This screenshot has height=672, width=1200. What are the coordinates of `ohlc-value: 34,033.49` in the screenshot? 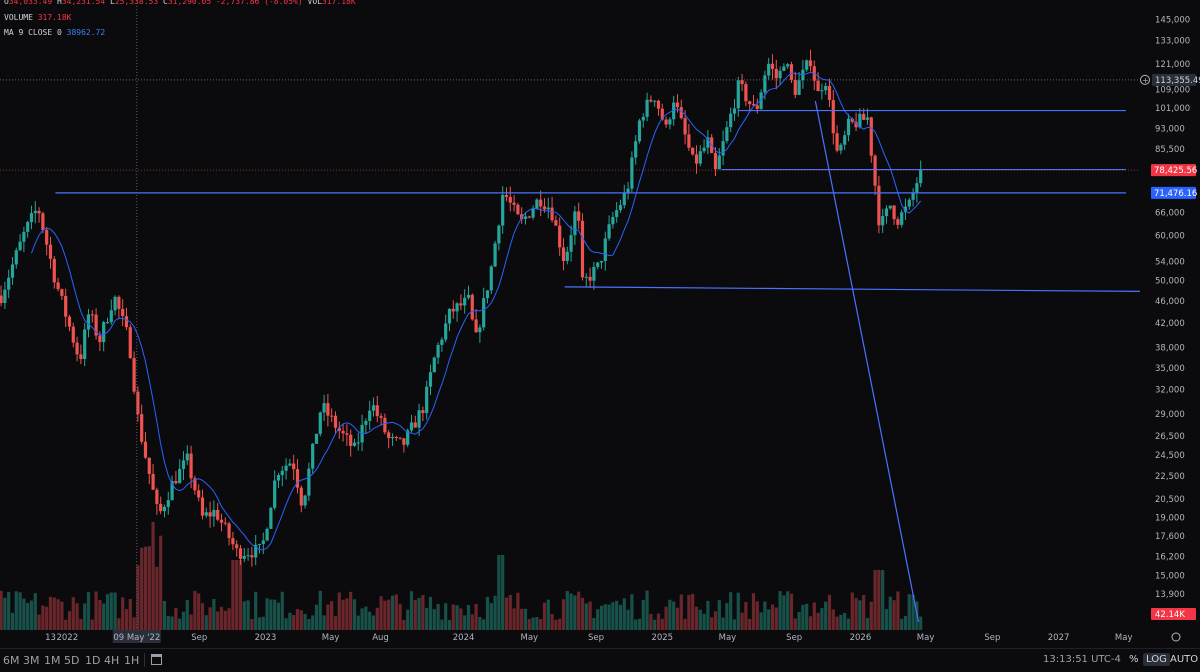 It's located at (33, 3).